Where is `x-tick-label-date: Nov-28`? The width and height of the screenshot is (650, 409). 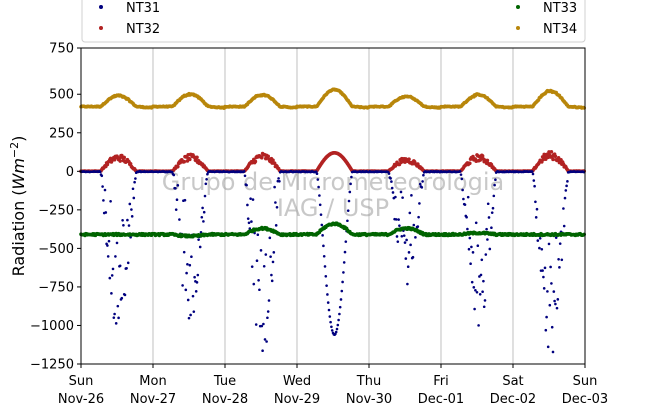
x-tick-label-date: Nov-28 is located at coordinates (225, 399).